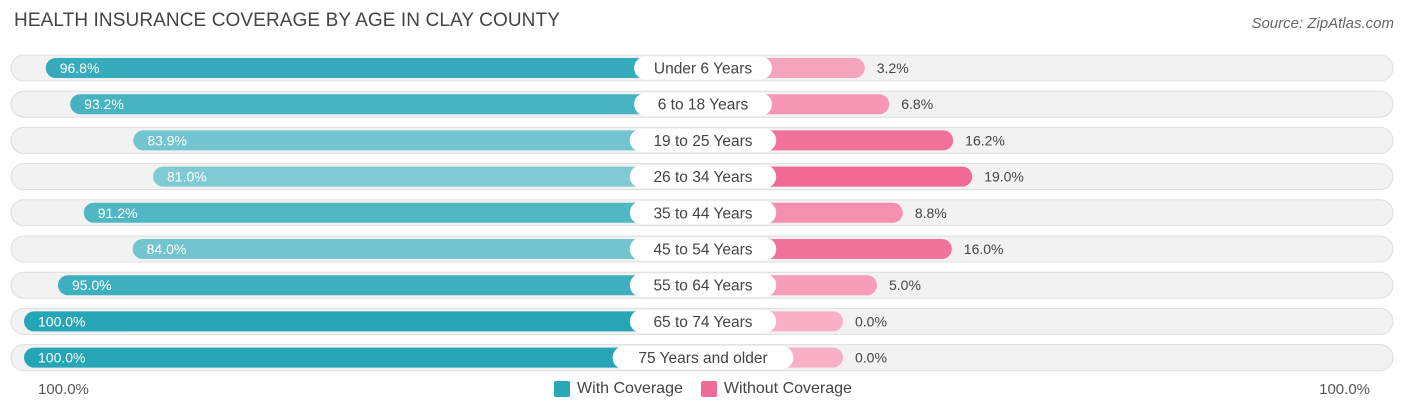 This screenshot has width=1406, height=414. I want to click on without-coverage-value: 5.0%, so click(905, 285).